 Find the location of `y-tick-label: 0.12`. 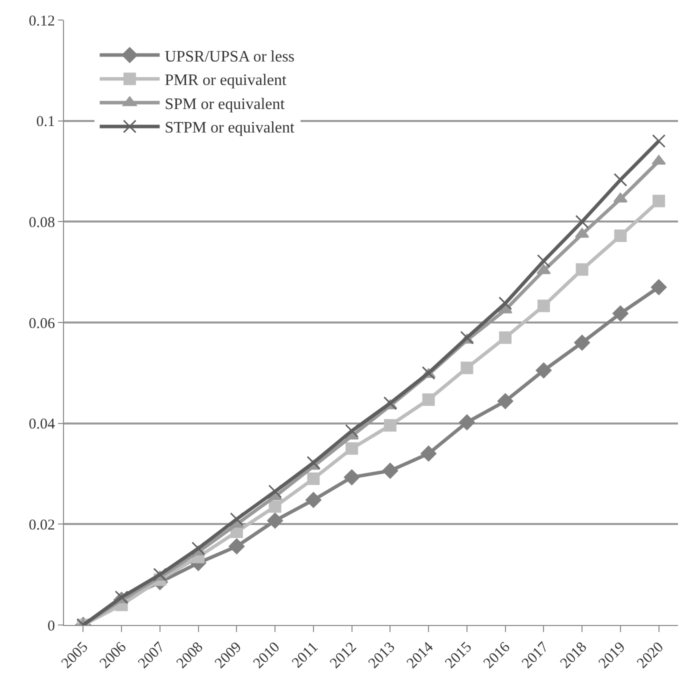

y-tick-label: 0.12 is located at coordinates (41, 21).